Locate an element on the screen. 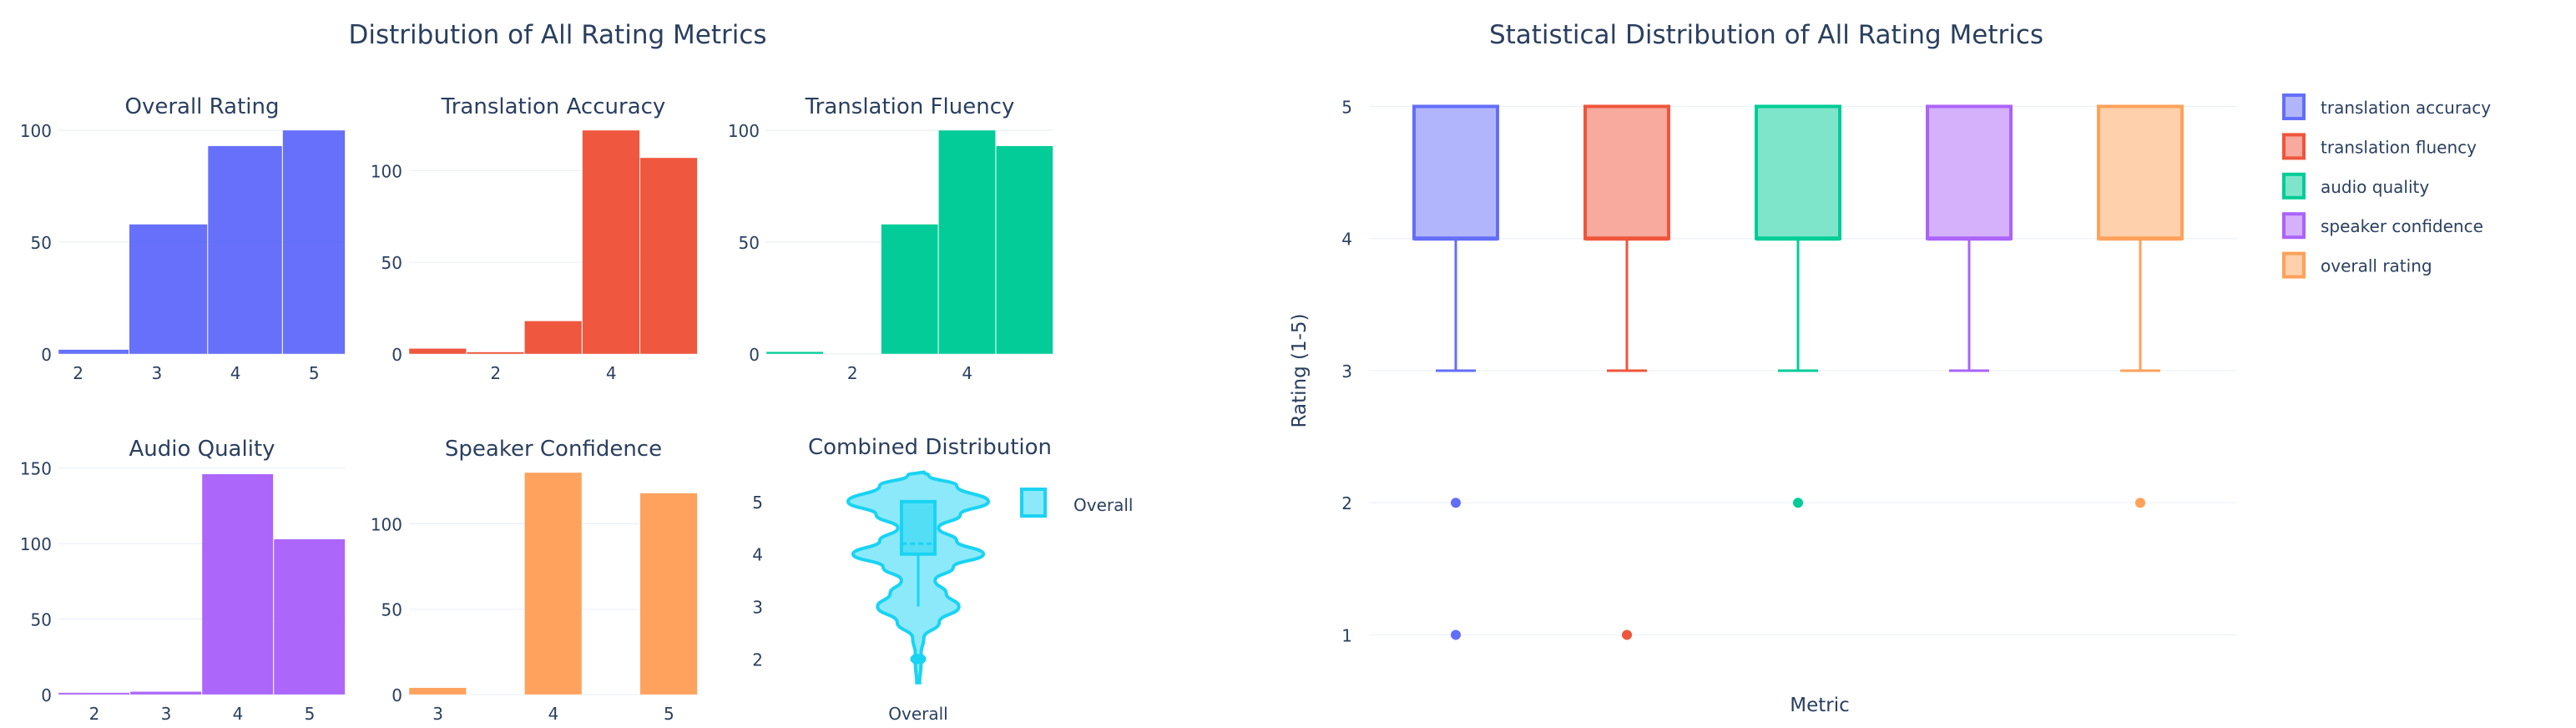 The width and height of the screenshot is (2576, 728). legend-item: audio quality is located at coordinates (2355, 186).